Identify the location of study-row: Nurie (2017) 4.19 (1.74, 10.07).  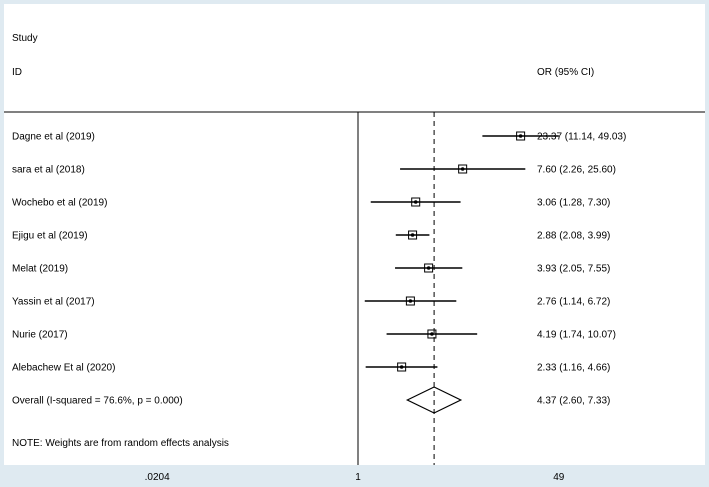
(314, 335).